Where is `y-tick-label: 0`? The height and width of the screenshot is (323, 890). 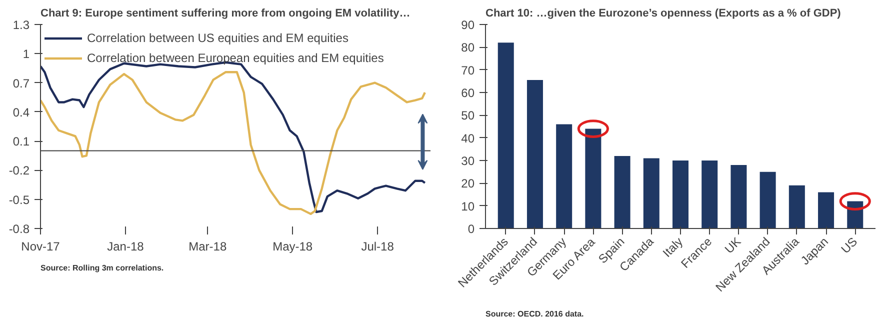
y-tick-label: 0 is located at coordinates (471, 229).